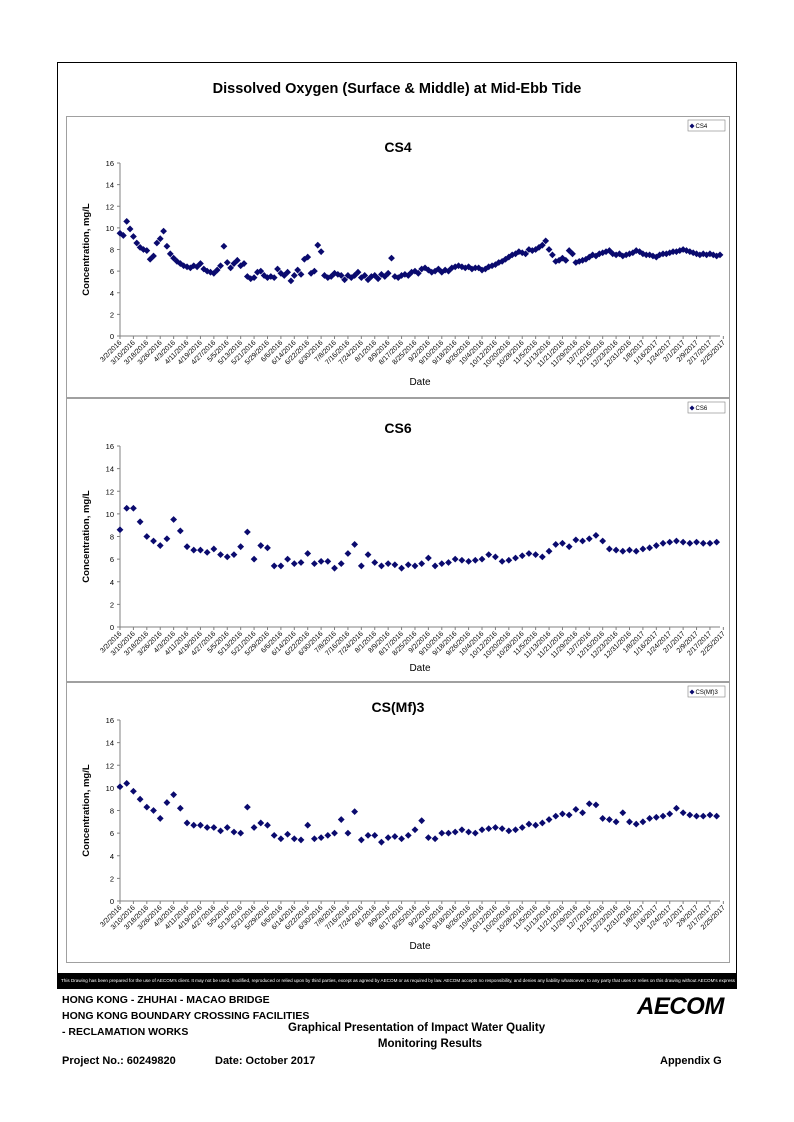 The height and width of the screenshot is (1122, 794). Describe the element at coordinates (112, 271) in the screenshot. I see `cs4-y-tick-label: 6` at that location.